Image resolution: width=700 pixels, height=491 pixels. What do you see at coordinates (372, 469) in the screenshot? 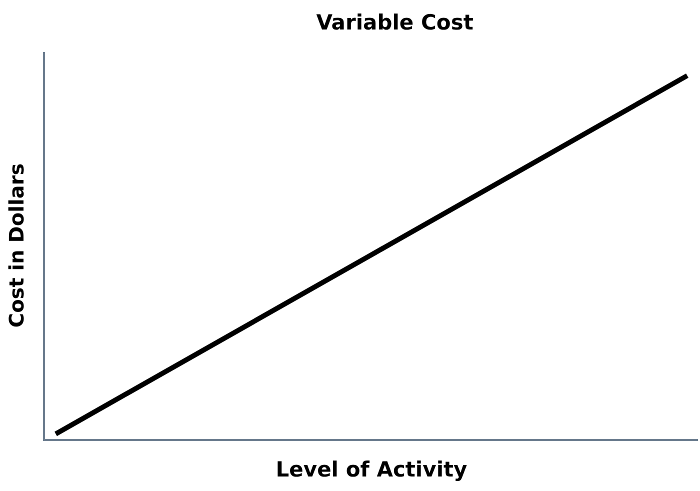
I see `x-axis-title: Level of Activity` at bounding box center [372, 469].